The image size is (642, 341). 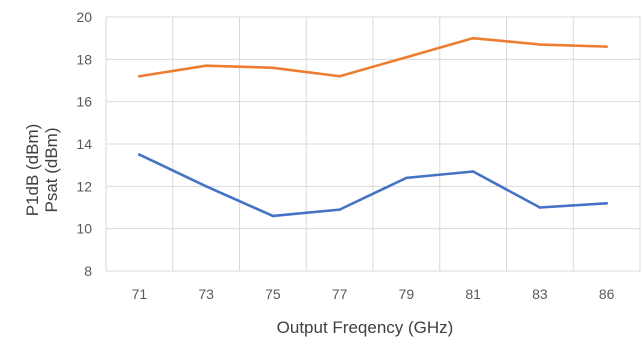 I want to click on x-tick-label: 77, so click(x=340, y=294).